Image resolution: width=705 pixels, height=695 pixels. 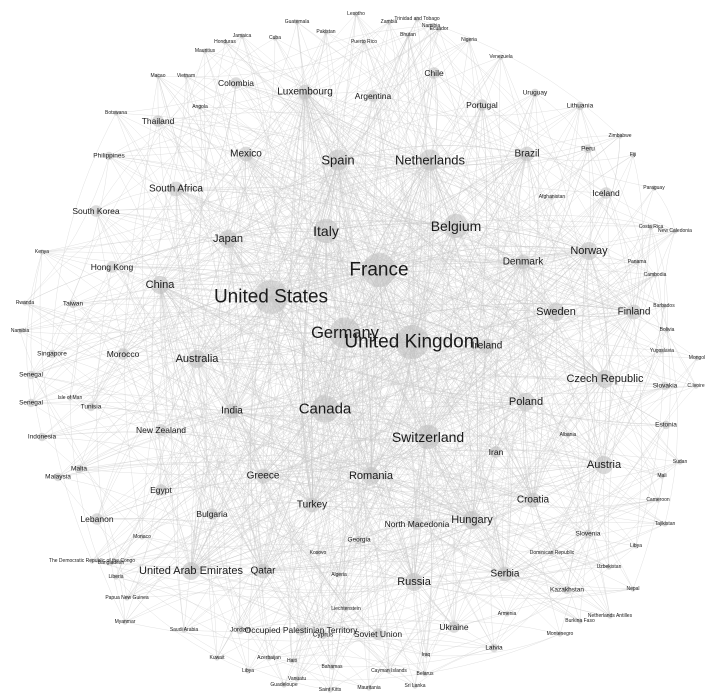 I want to click on node-label: Saudi Arabia, so click(x=184, y=630).